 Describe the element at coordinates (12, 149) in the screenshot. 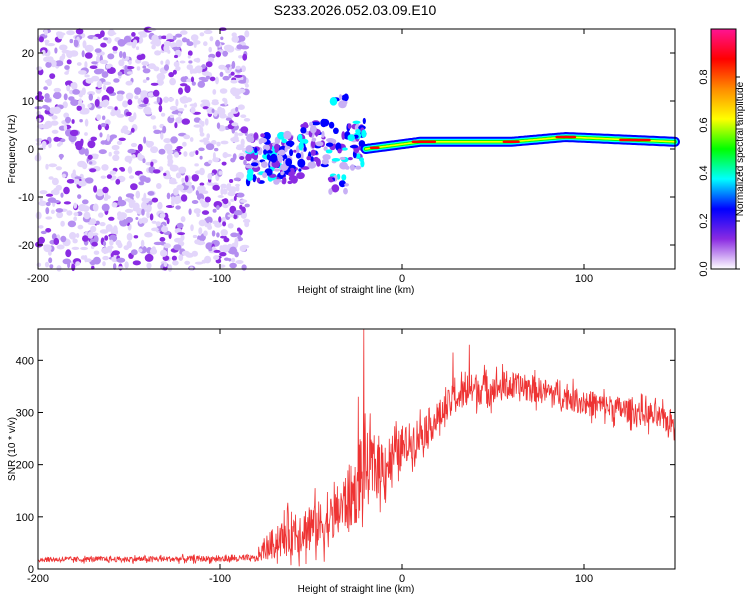

I see `spectrogram-y-label: Frequency (Hz)` at that location.